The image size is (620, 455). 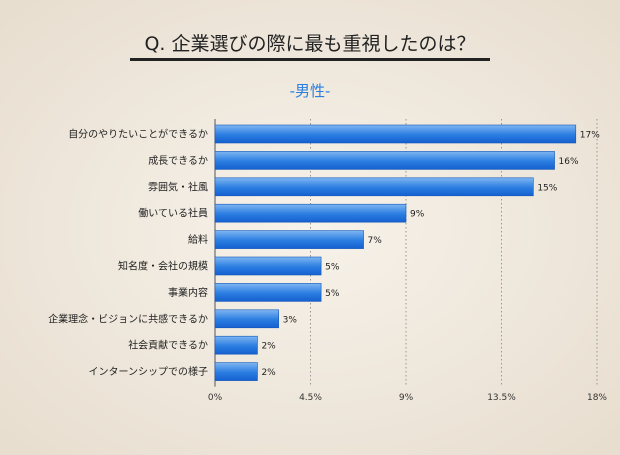 What do you see at coordinates (501, 398) in the screenshot?
I see `x-tick-label: 13.5%` at bounding box center [501, 398].